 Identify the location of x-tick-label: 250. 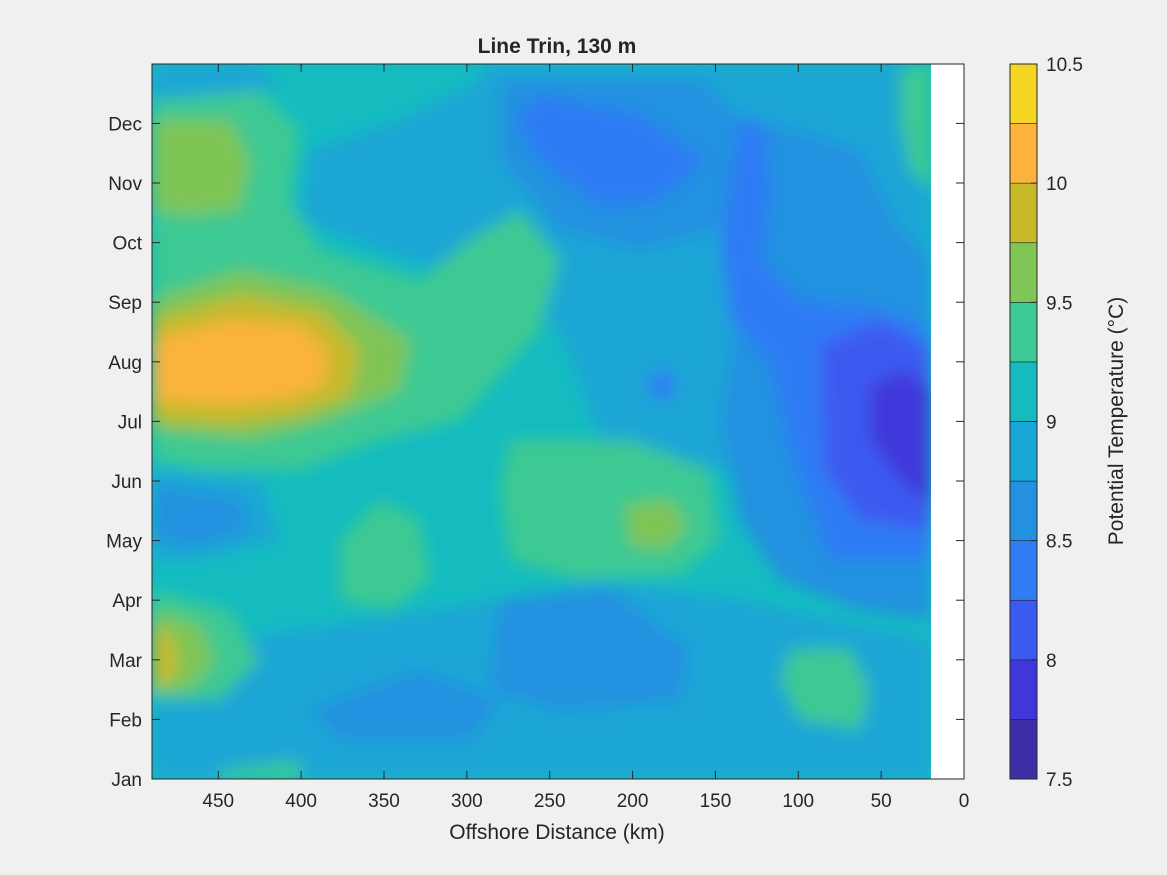
(550, 801).